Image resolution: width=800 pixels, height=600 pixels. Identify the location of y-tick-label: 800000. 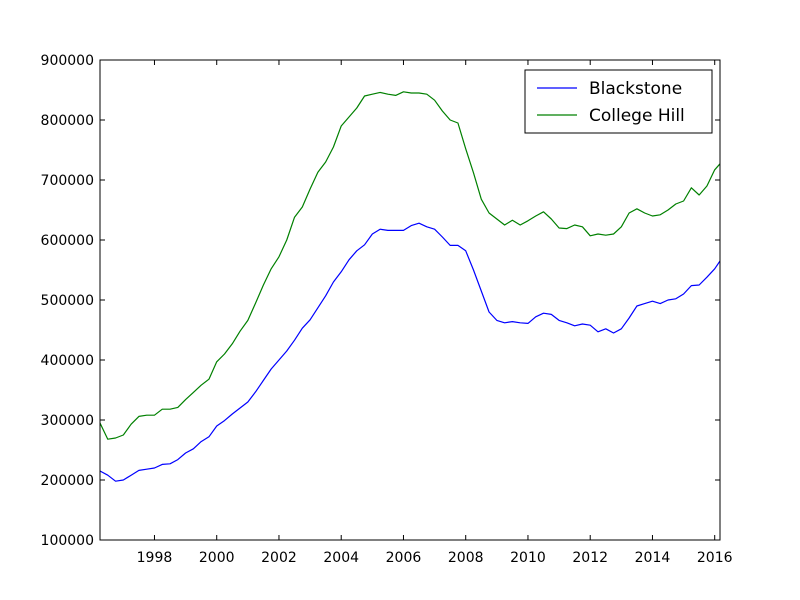
(67, 121).